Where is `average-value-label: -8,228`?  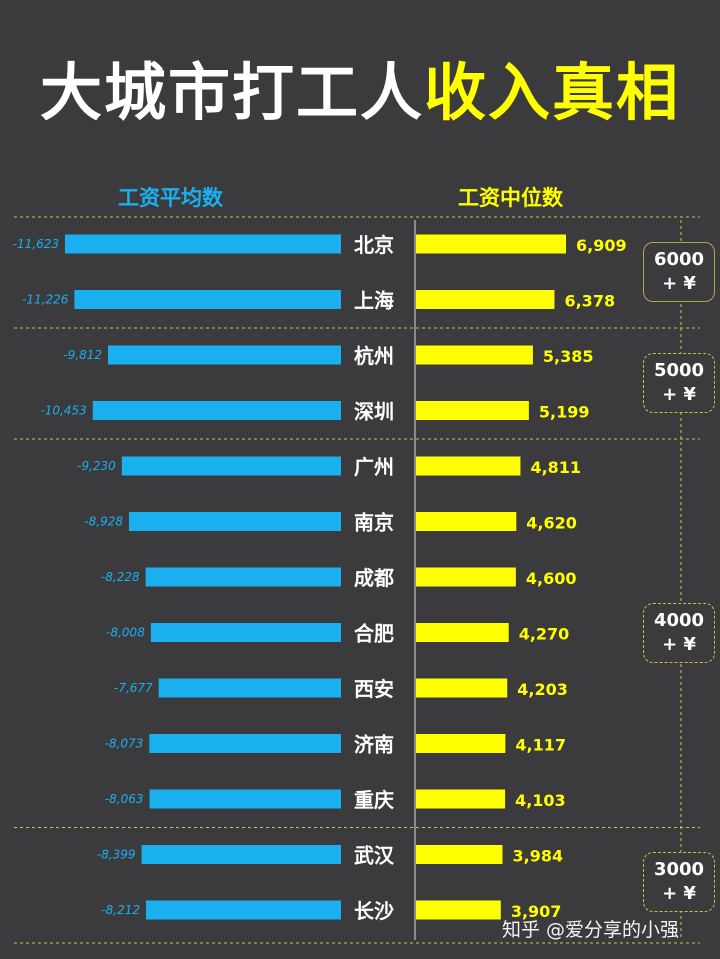 average-value-label: -8,228 is located at coordinates (120, 577).